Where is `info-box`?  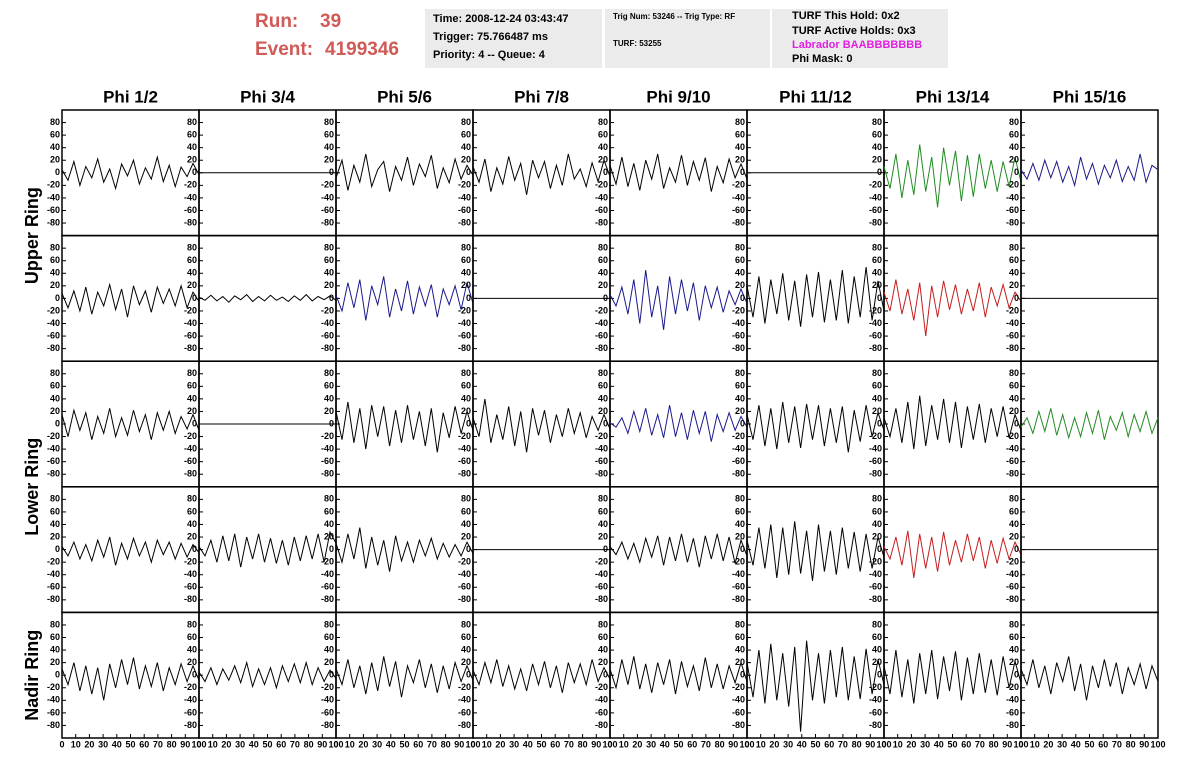 info-box is located at coordinates (687, 38).